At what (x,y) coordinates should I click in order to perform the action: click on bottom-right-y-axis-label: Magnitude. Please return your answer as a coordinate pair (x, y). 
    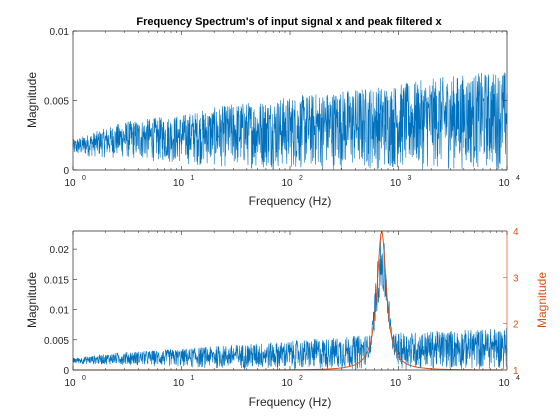
    Looking at the image, I should click on (542, 300).